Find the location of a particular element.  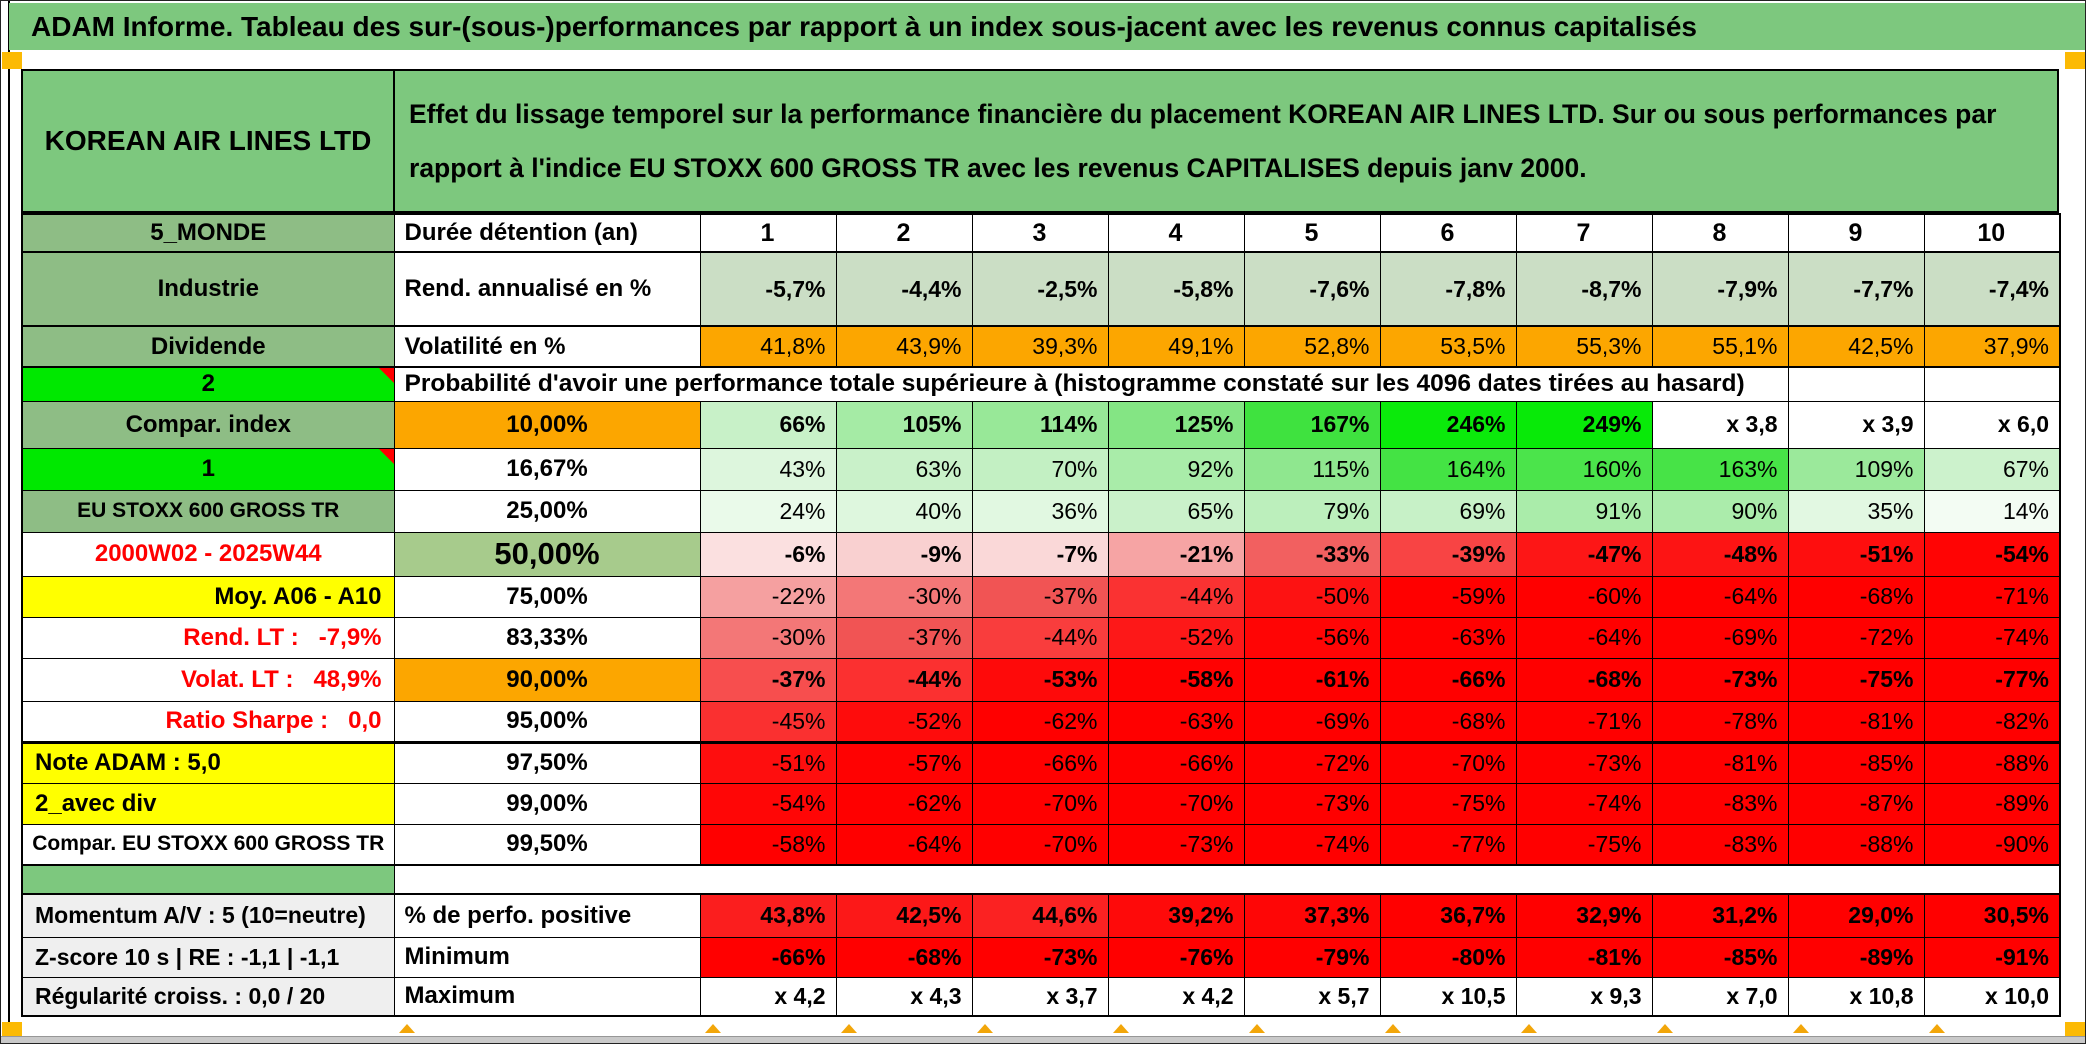

data-cell: 43,8% is located at coordinates (768, 915).